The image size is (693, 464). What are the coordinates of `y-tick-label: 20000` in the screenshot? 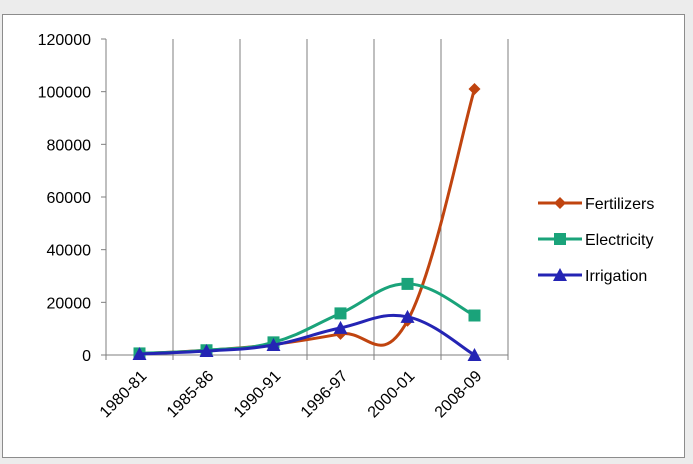 It's located at (69, 303).